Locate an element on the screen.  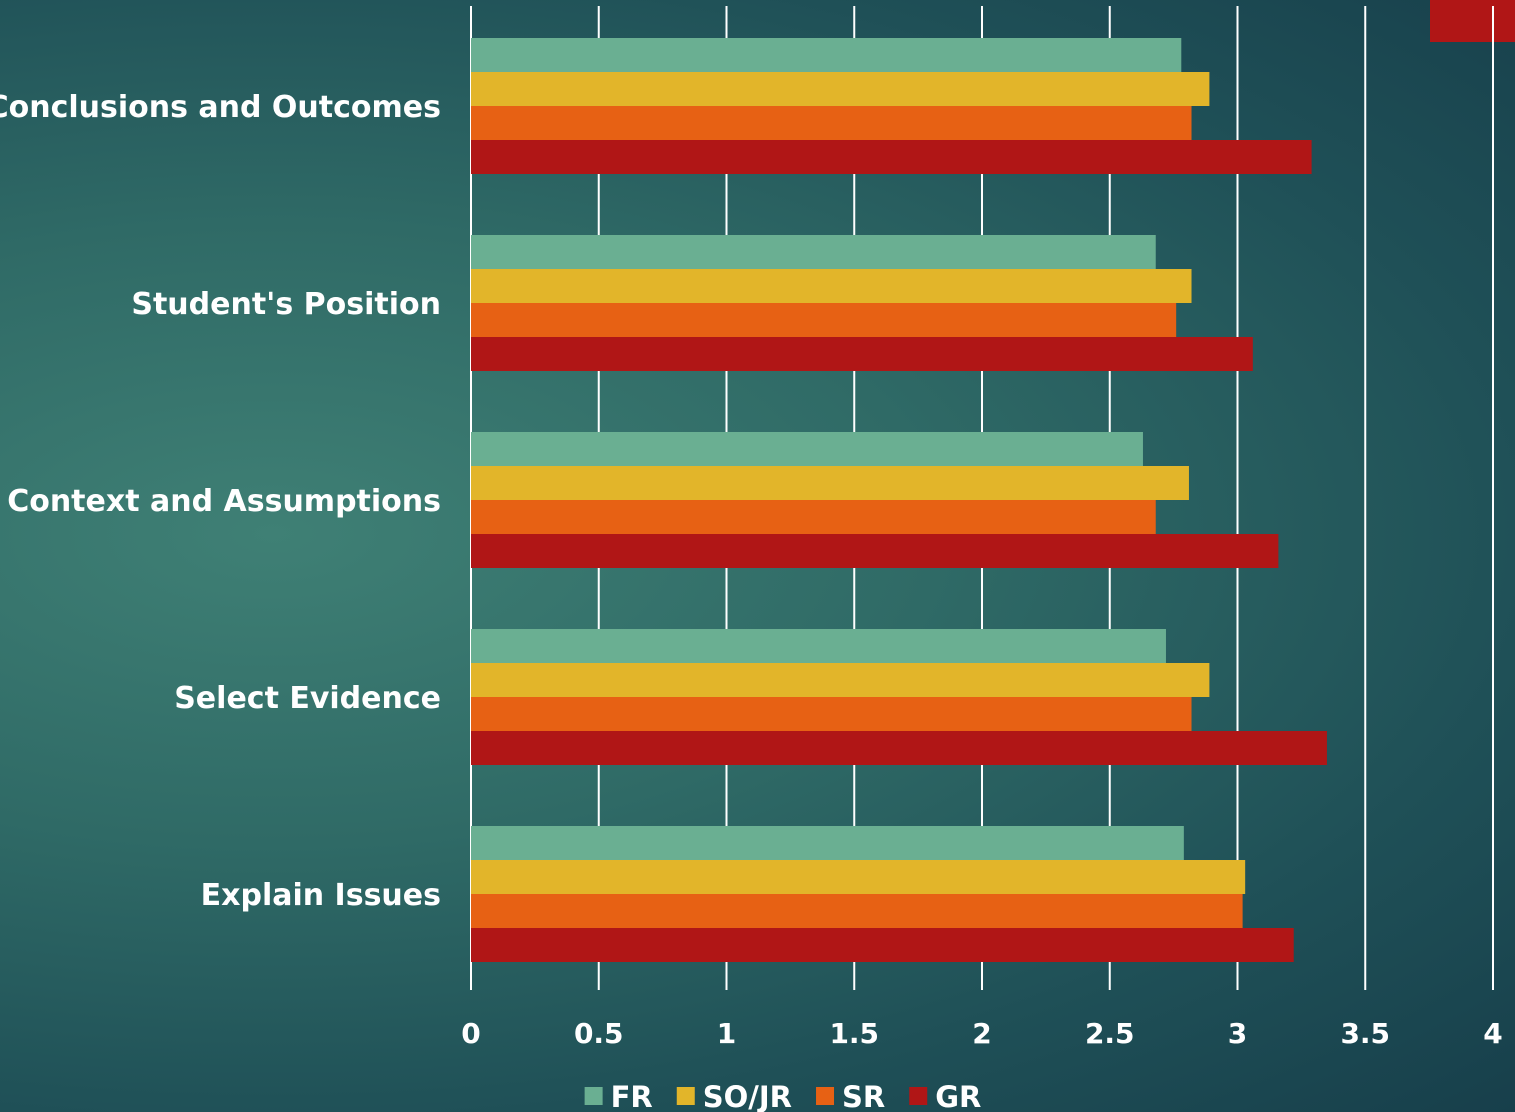
x-tick-label: 3.5 is located at coordinates (1365, 1033).